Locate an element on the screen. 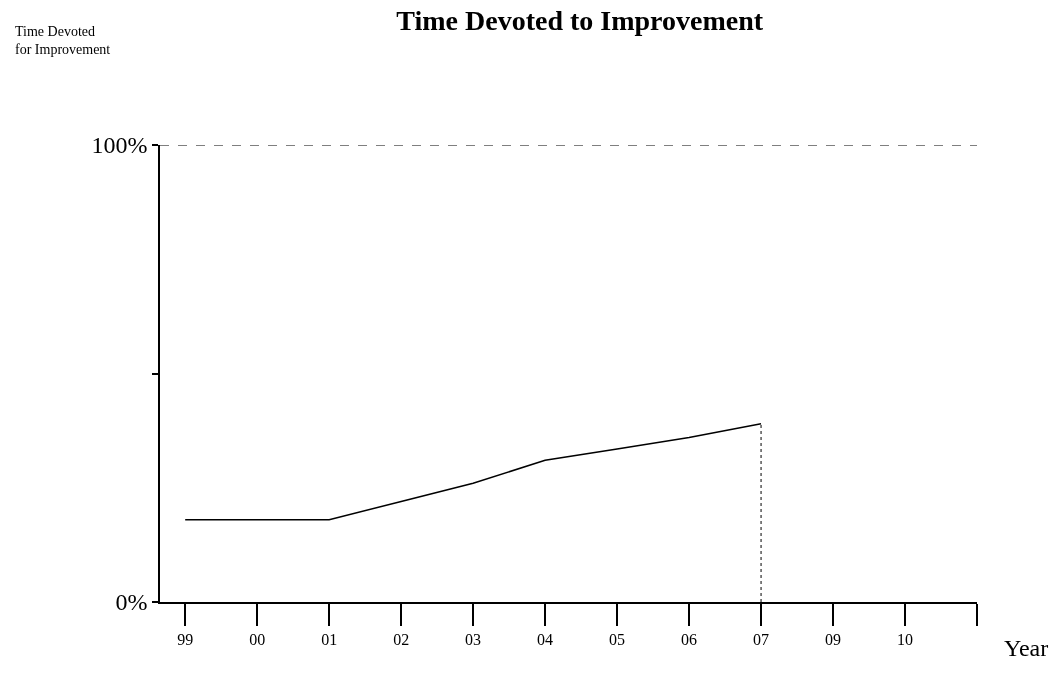 The width and height of the screenshot is (1054, 683). x-axis-title: Year is located at coordinates (1026, 648).